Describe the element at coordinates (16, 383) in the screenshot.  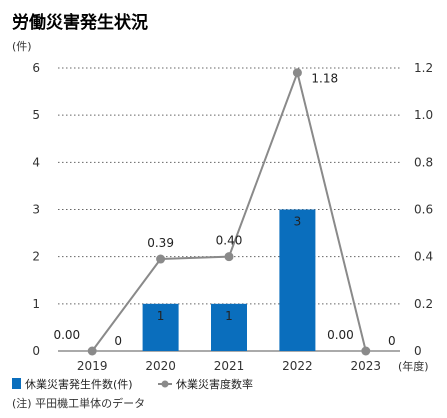
I see `legend-bar-swatch` at that location.